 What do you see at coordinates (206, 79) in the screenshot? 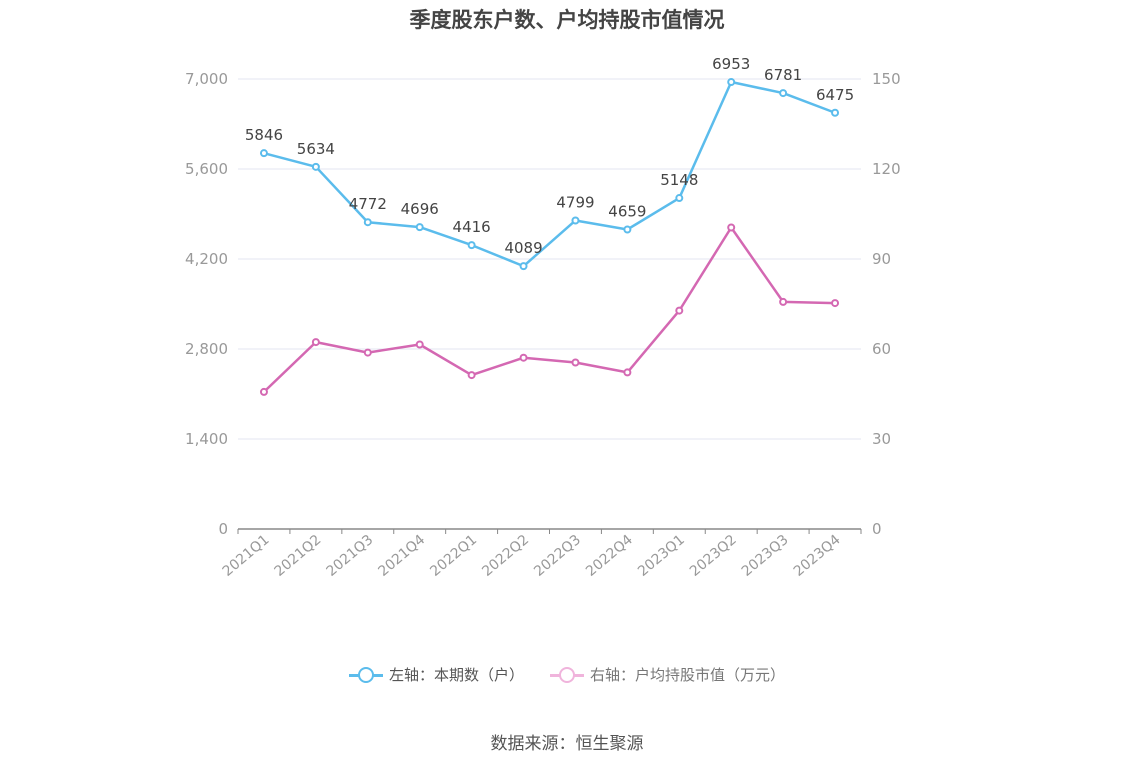
I see `left-axis-tick-label: 7,000` at bounding box center [206, 79].